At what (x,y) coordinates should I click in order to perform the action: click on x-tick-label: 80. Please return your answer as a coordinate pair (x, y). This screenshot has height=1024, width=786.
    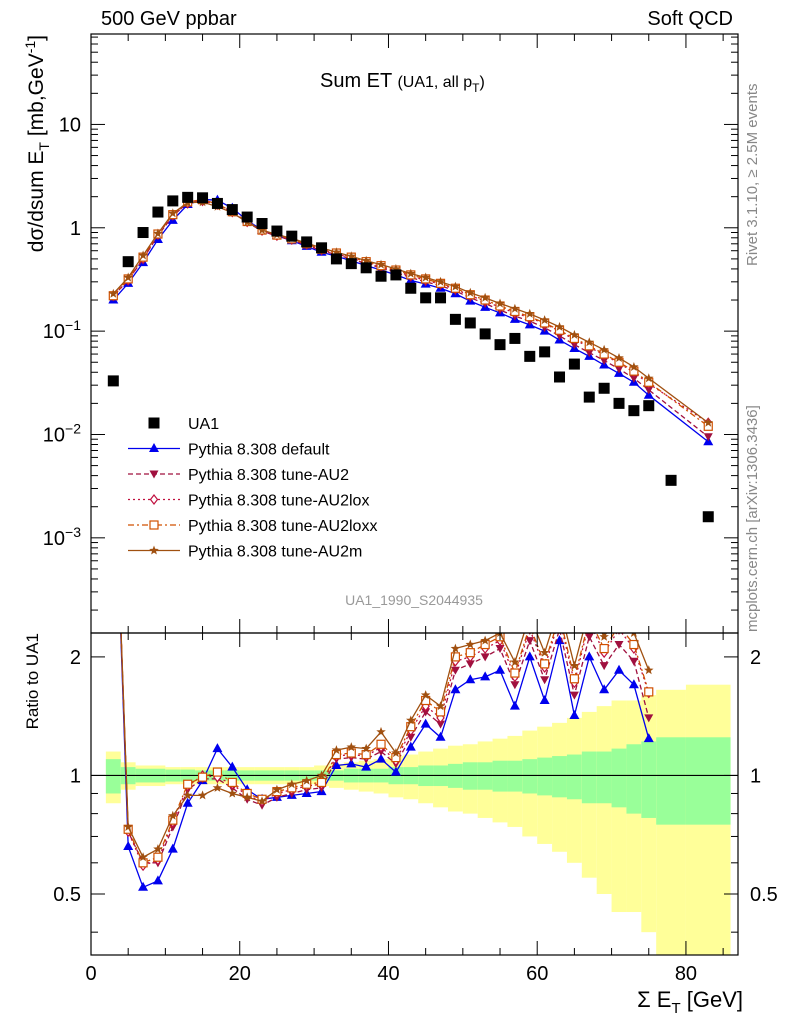
    Looking at the image, I should click on (686, 974).